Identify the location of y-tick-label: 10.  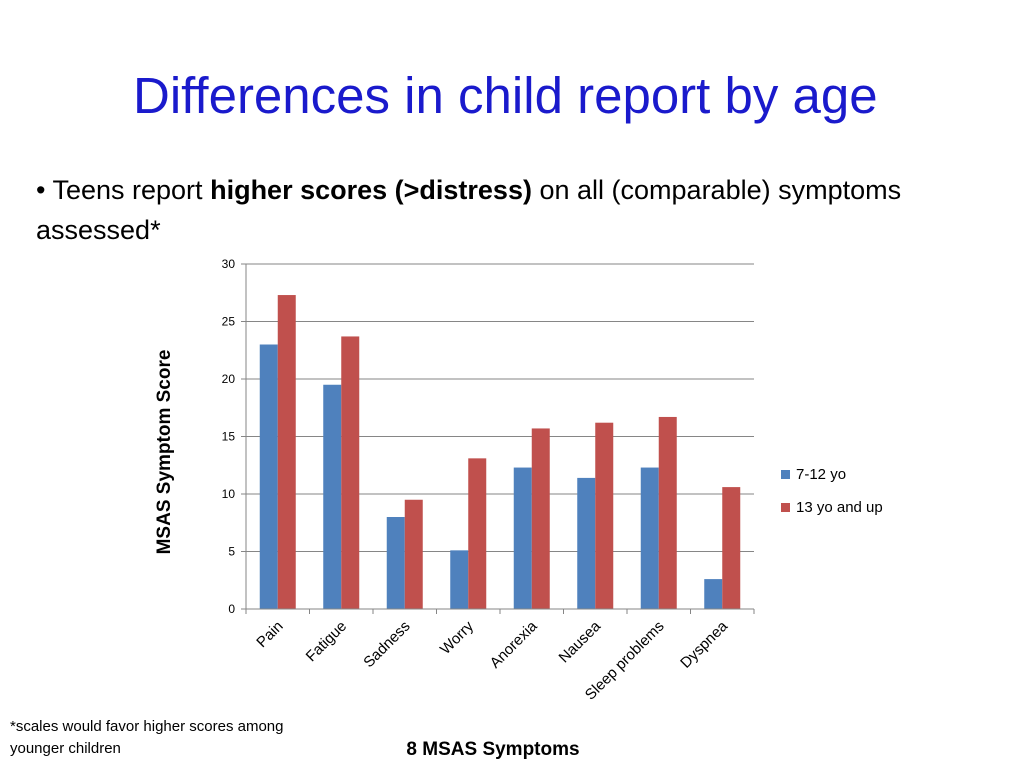
(229, 494).